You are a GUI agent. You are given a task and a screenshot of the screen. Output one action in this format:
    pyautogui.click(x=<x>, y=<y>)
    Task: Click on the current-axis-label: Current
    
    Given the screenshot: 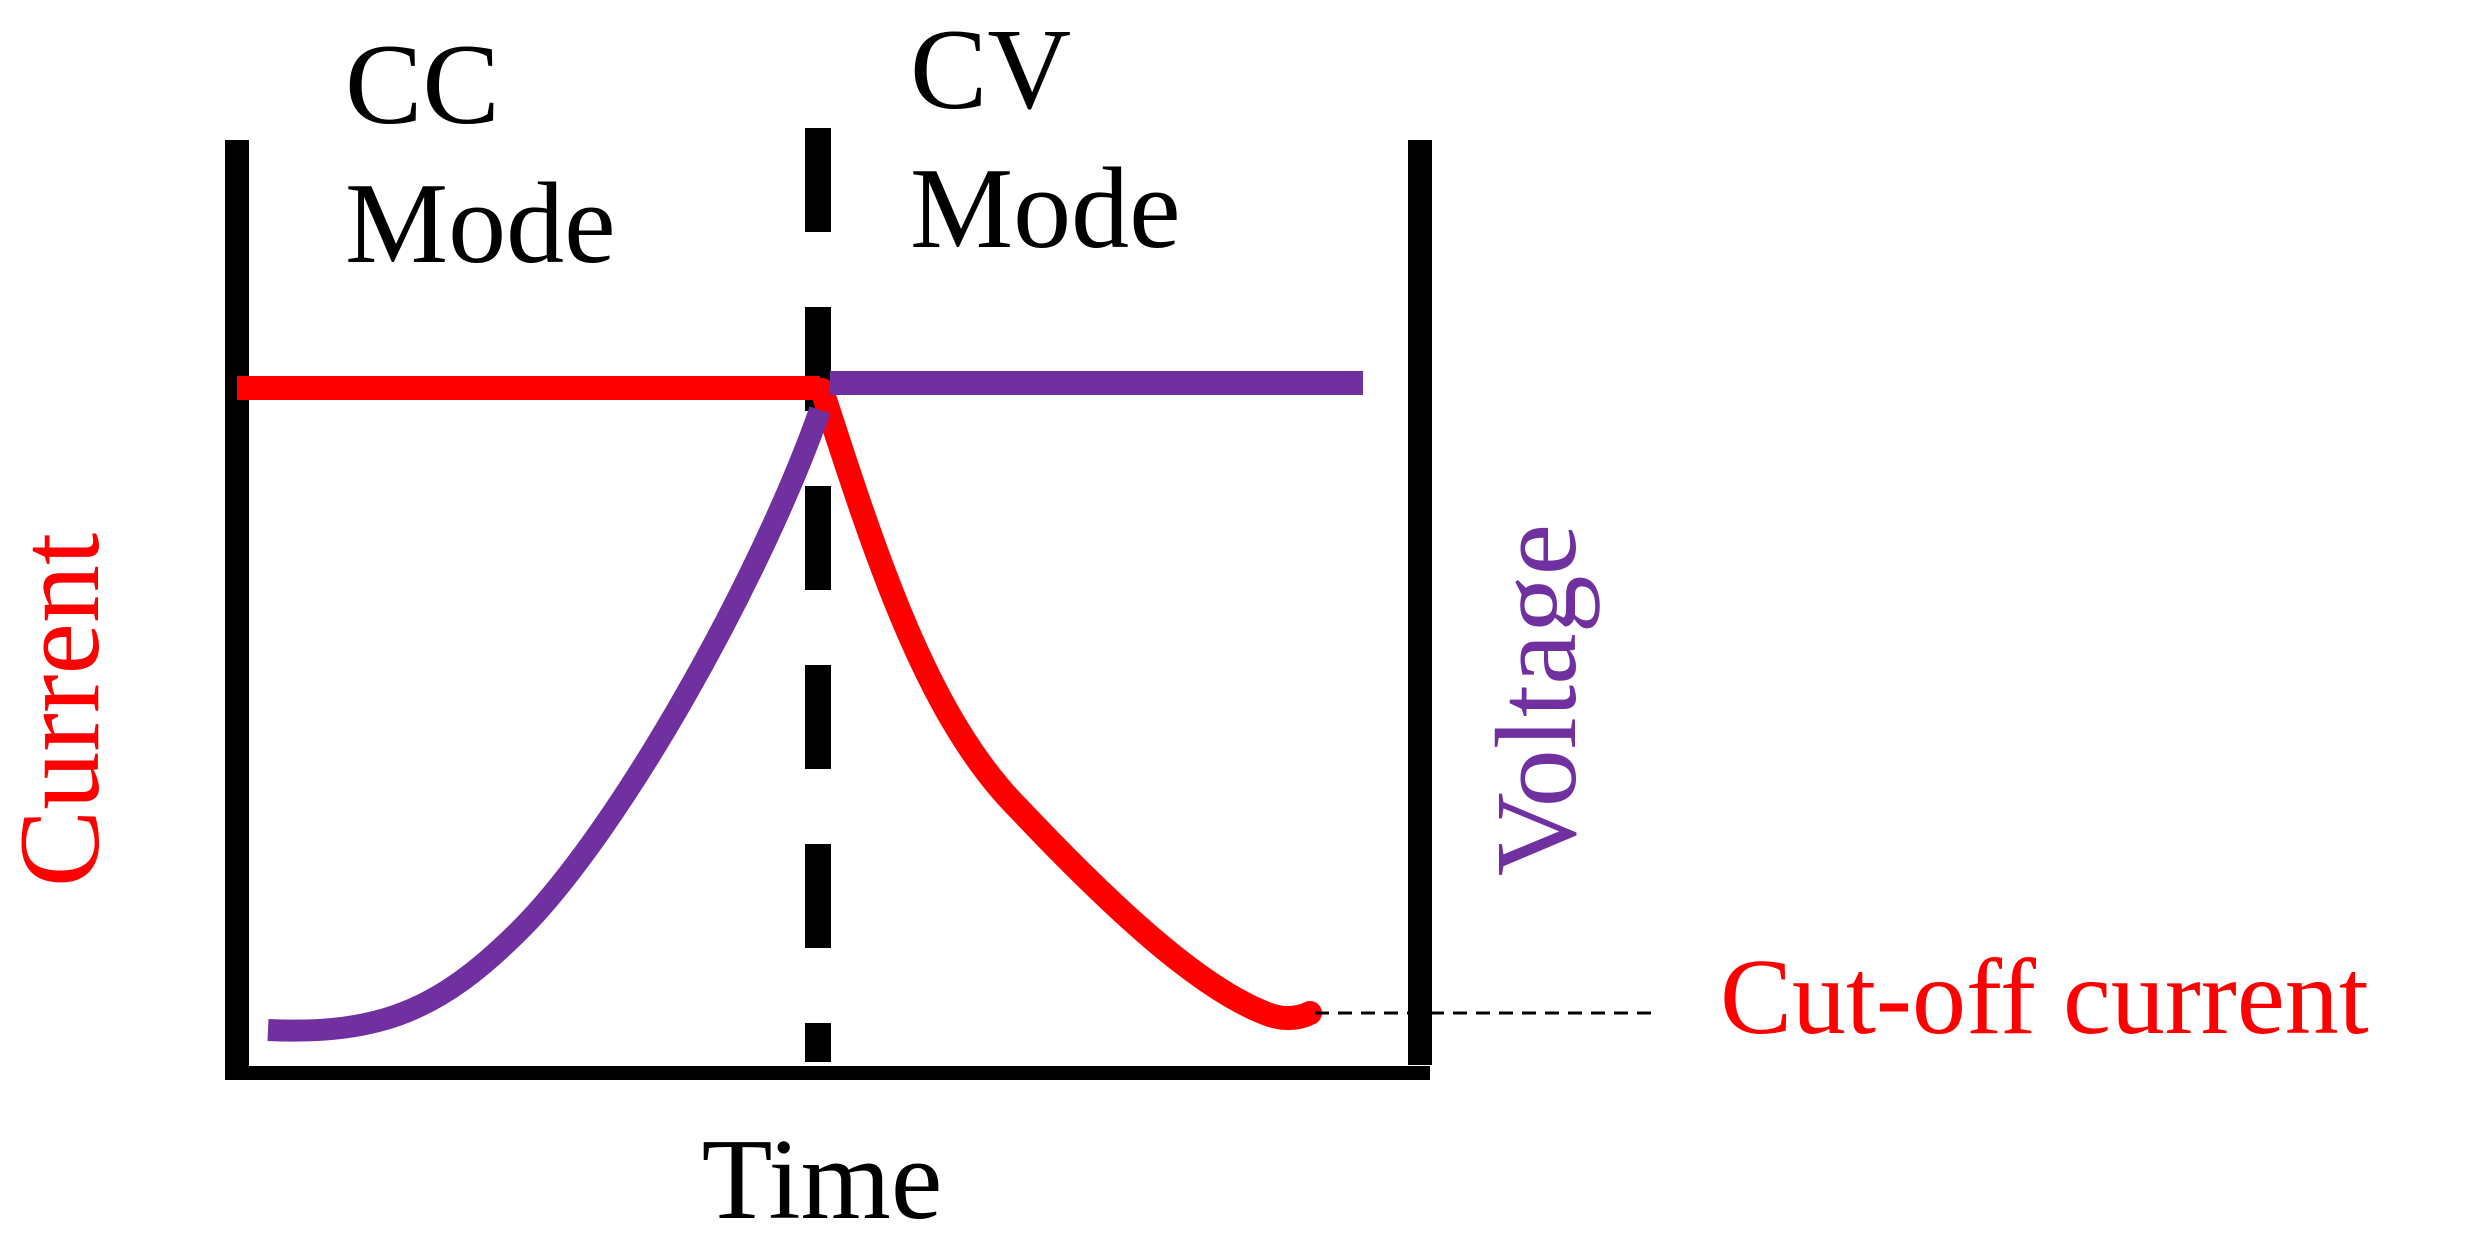 What is the action you would take?
    pyautogui.click(x=62, y=710)
    